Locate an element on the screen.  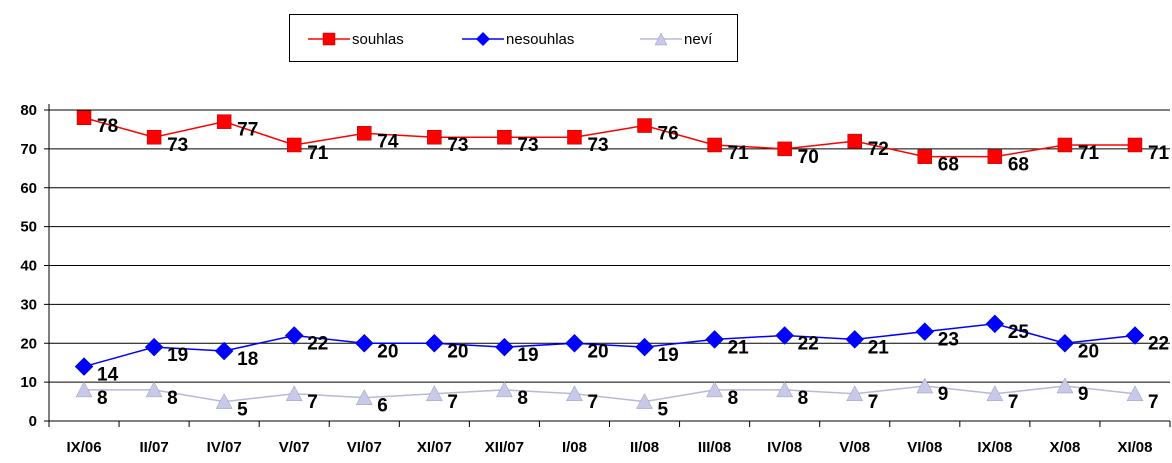
legend-item-souhlas: souhlas is located at coordinates (356, 39).